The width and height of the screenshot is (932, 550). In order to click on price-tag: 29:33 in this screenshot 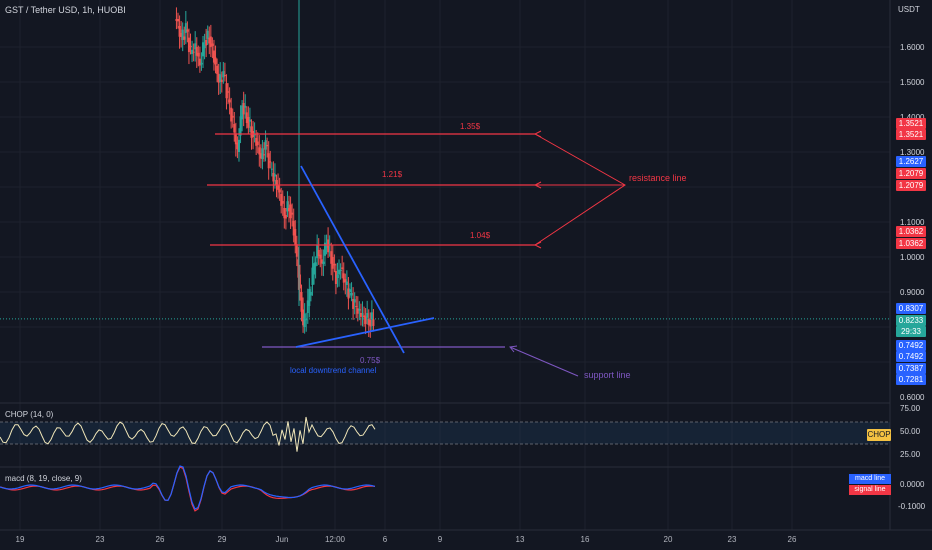, I will do `click(911, 331)`.